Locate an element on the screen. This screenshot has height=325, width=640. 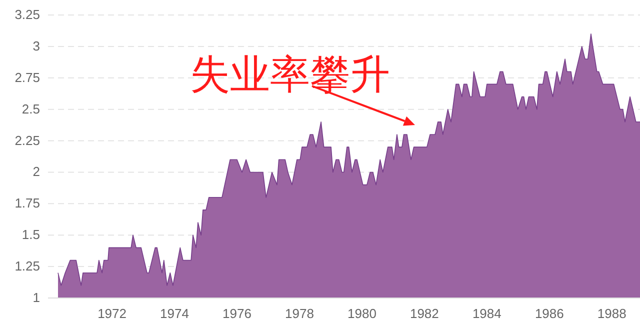
y-tick-label: 2.25 is located at coordinates (27, 140).